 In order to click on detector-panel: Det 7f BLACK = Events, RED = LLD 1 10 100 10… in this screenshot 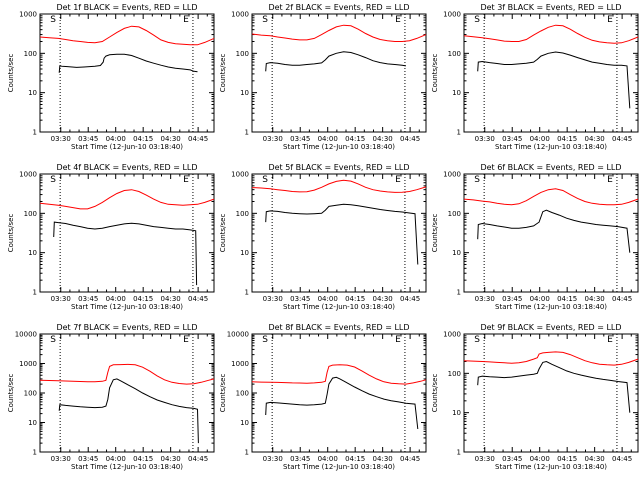, I will do `click(111, 397)`.